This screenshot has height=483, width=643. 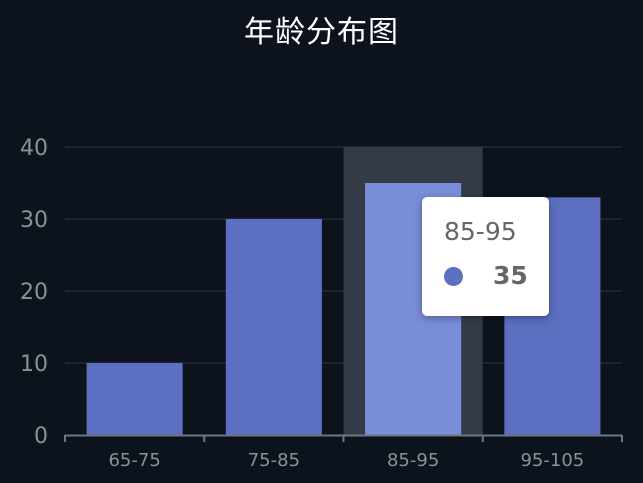 What do you see at coordinates (413, 460) in the screenshot?
I see `x-tick-label: 85-95` at bounding box center [413, 460].